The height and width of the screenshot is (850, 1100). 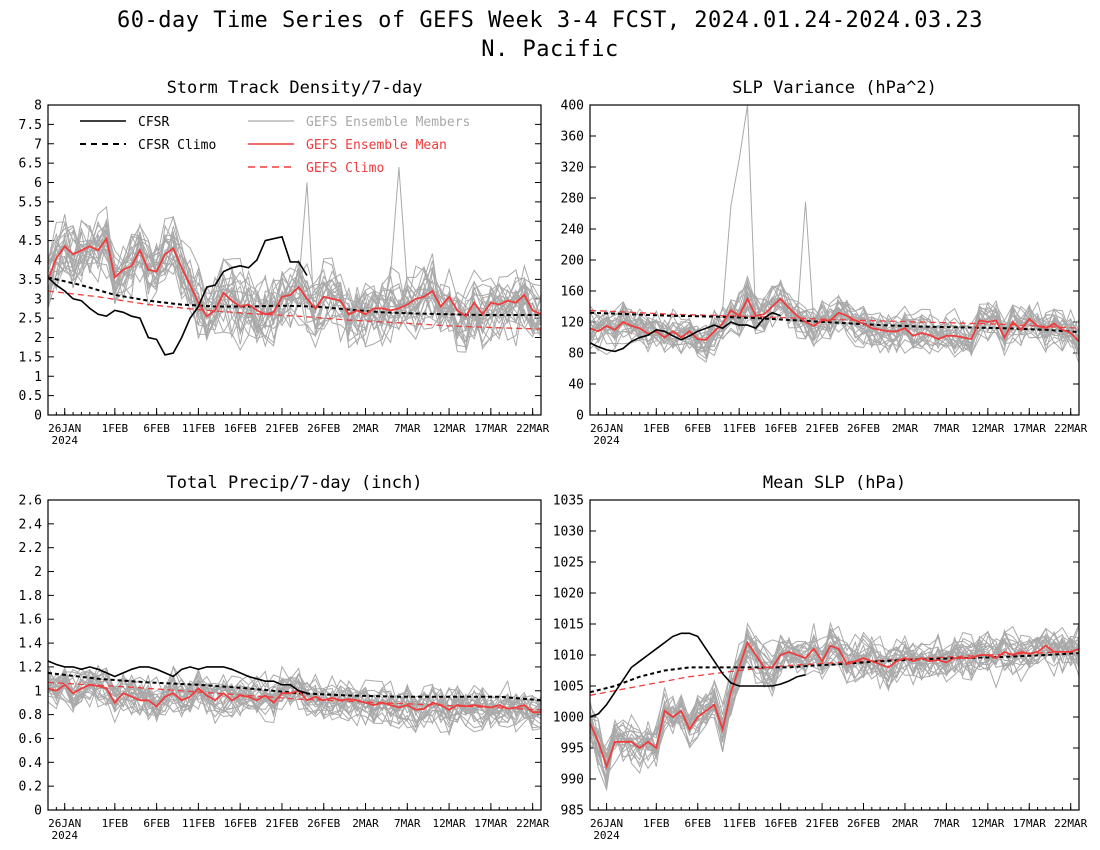 I want to click on y-tick-label: 2.6, so click(x=30, y=501).